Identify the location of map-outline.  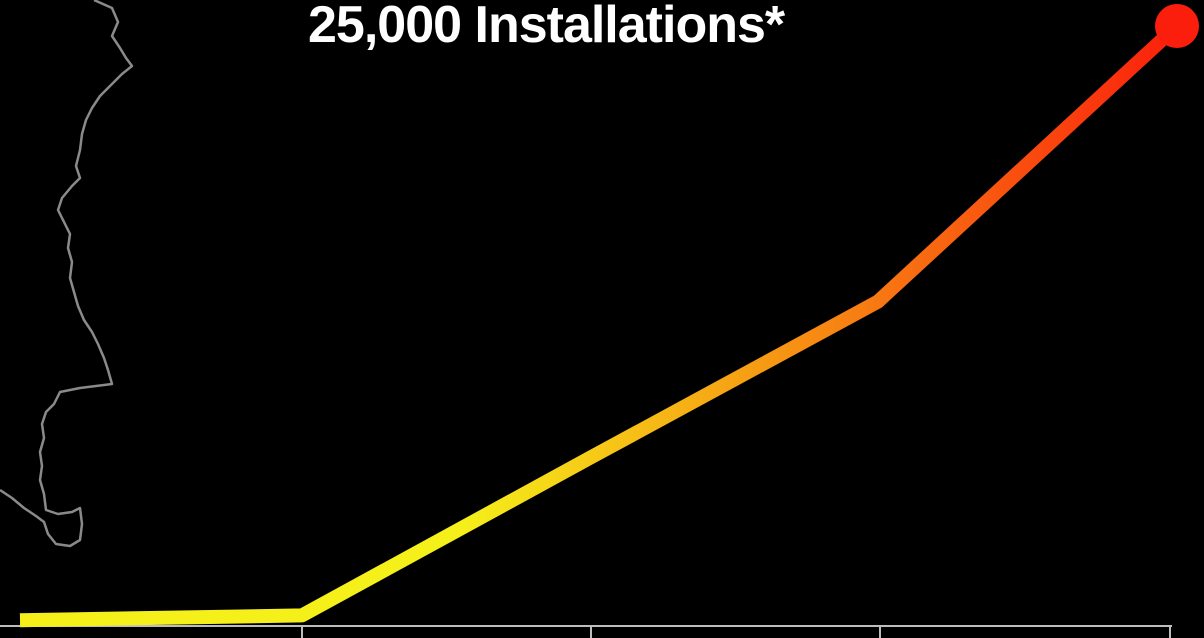
(67, 274).